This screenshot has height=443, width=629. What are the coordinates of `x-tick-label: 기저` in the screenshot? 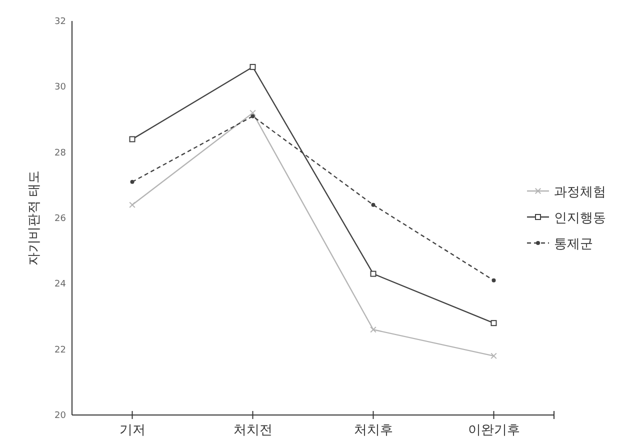 It's located at (132, 430).